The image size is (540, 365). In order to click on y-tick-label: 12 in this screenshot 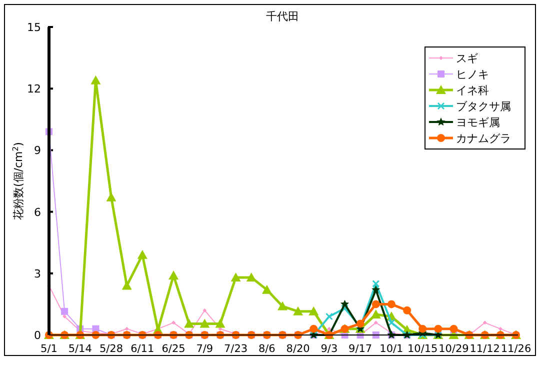, I will do `click(34, 89)`.